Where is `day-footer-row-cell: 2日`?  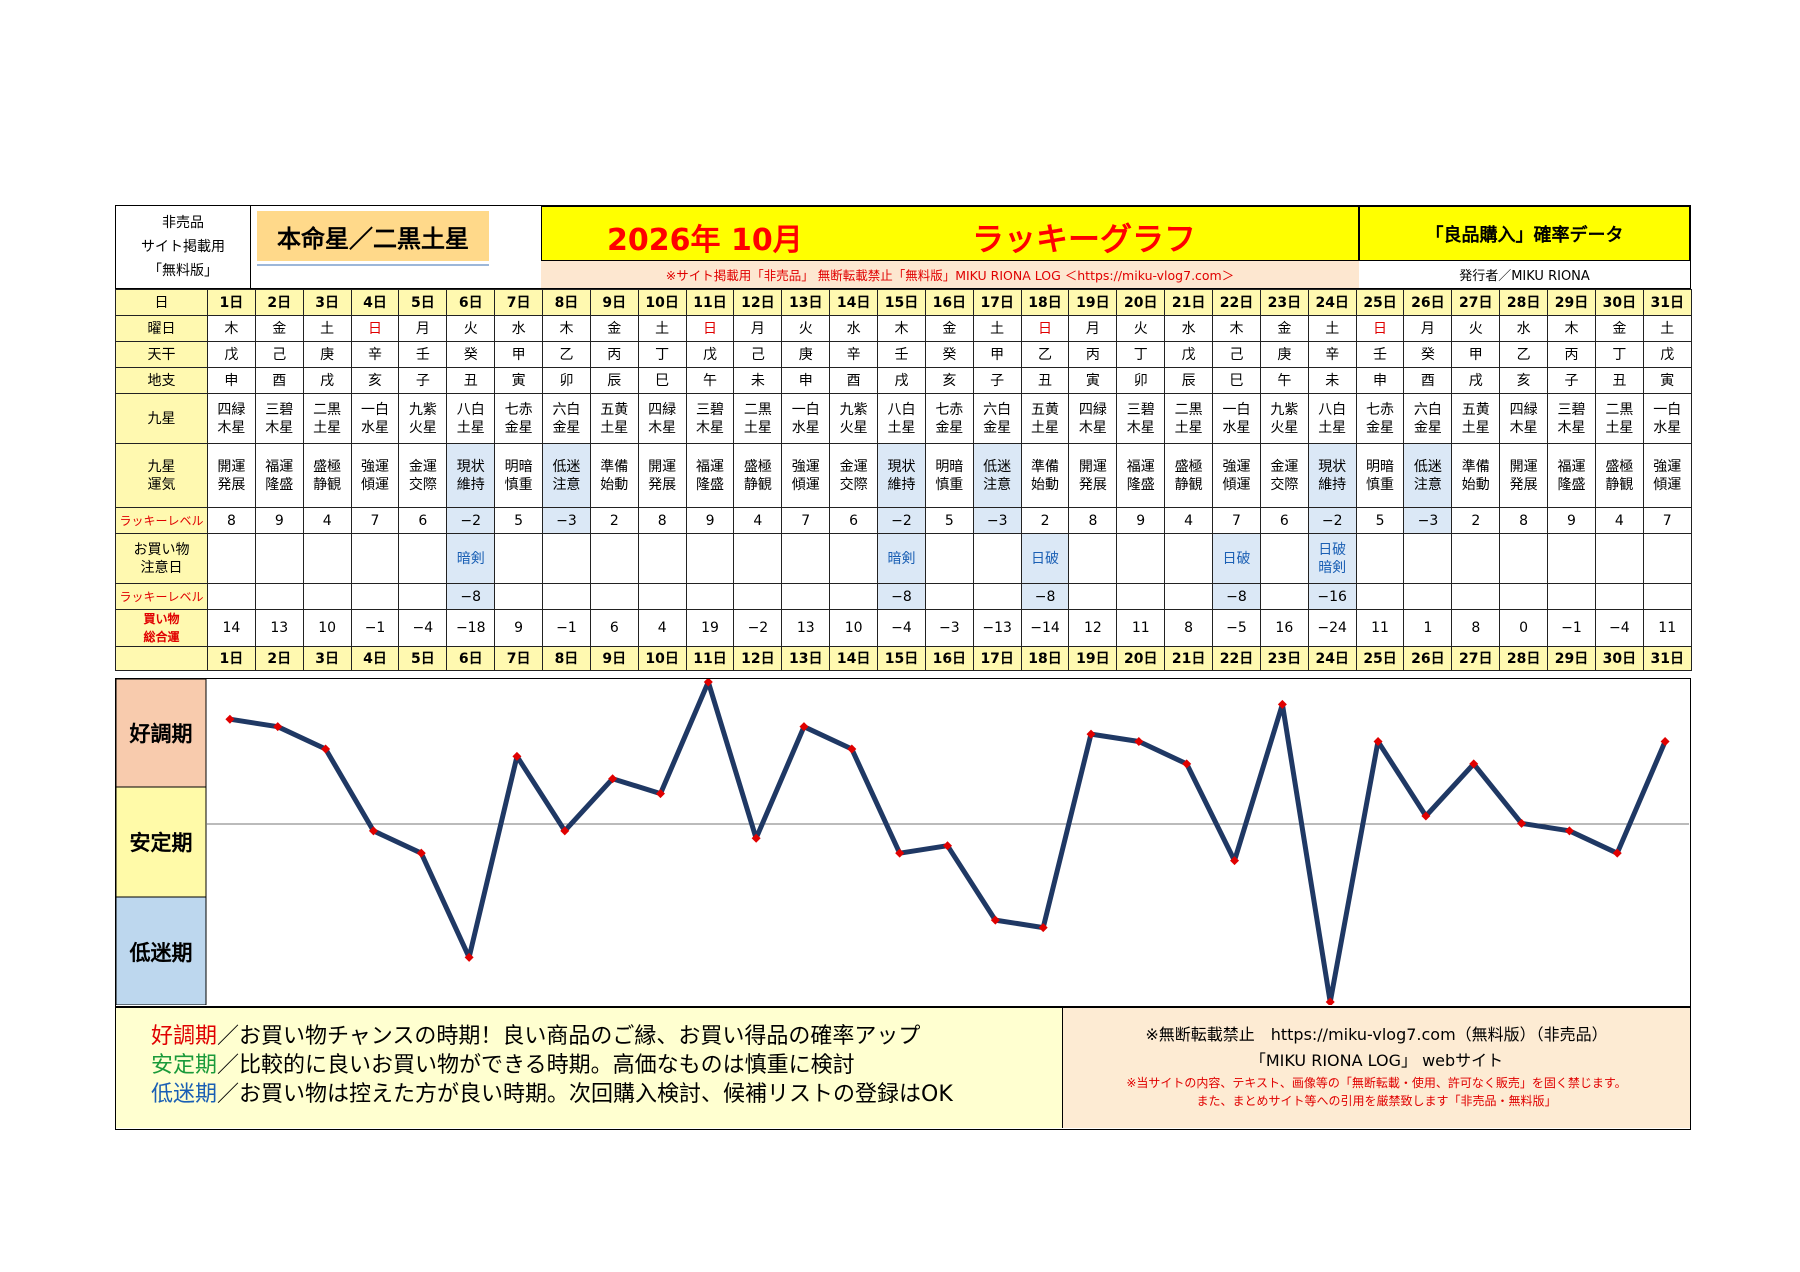
day-footer-row-cell: 2日 is located at coordinates (279, 658).